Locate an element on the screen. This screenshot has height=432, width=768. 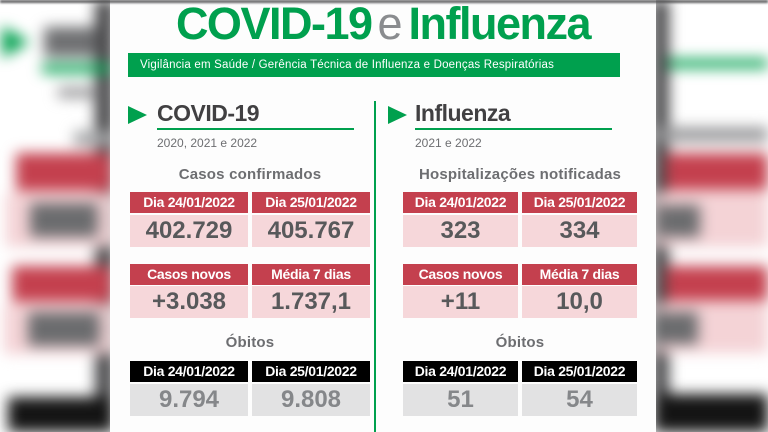
section-title-covid: COVID-19 is located at coordinates (208, 113).